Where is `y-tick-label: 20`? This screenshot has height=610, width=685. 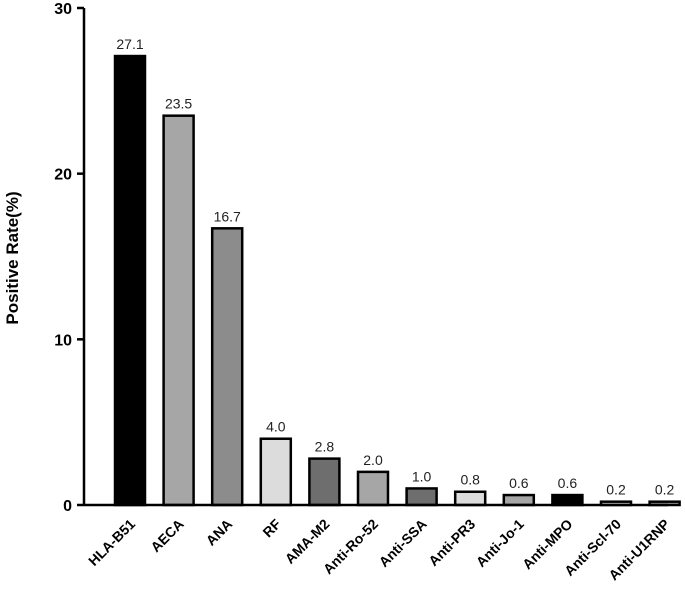
y-tick-label: 20 is located at coordinates (63, 175).